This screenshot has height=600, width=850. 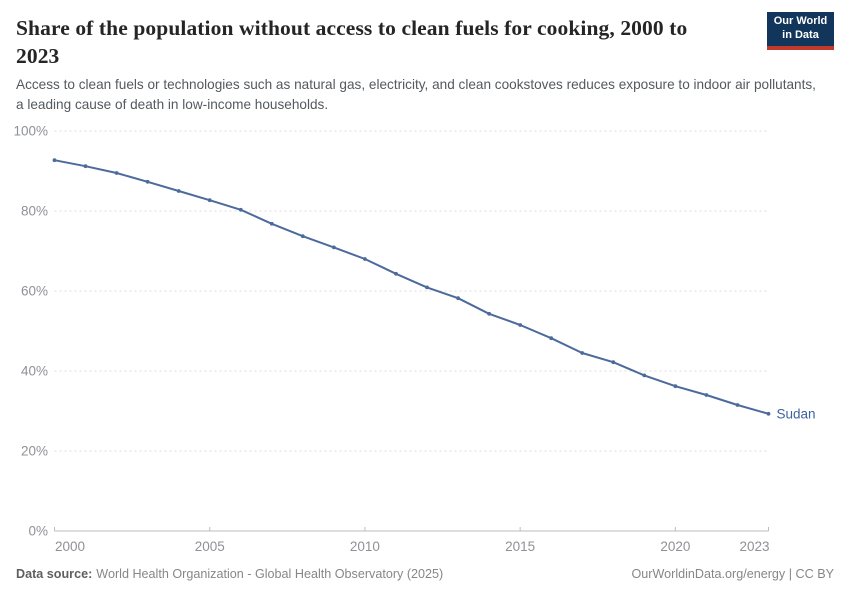 I want to click on x-tick-label: 2005, so click(x=210, y=546).